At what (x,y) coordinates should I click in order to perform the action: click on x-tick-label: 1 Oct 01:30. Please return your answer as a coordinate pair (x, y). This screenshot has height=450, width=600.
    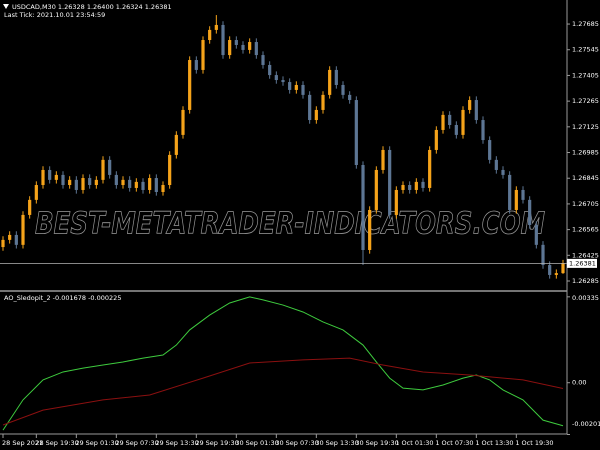
    Looking at the image, I should click on (414, 443).